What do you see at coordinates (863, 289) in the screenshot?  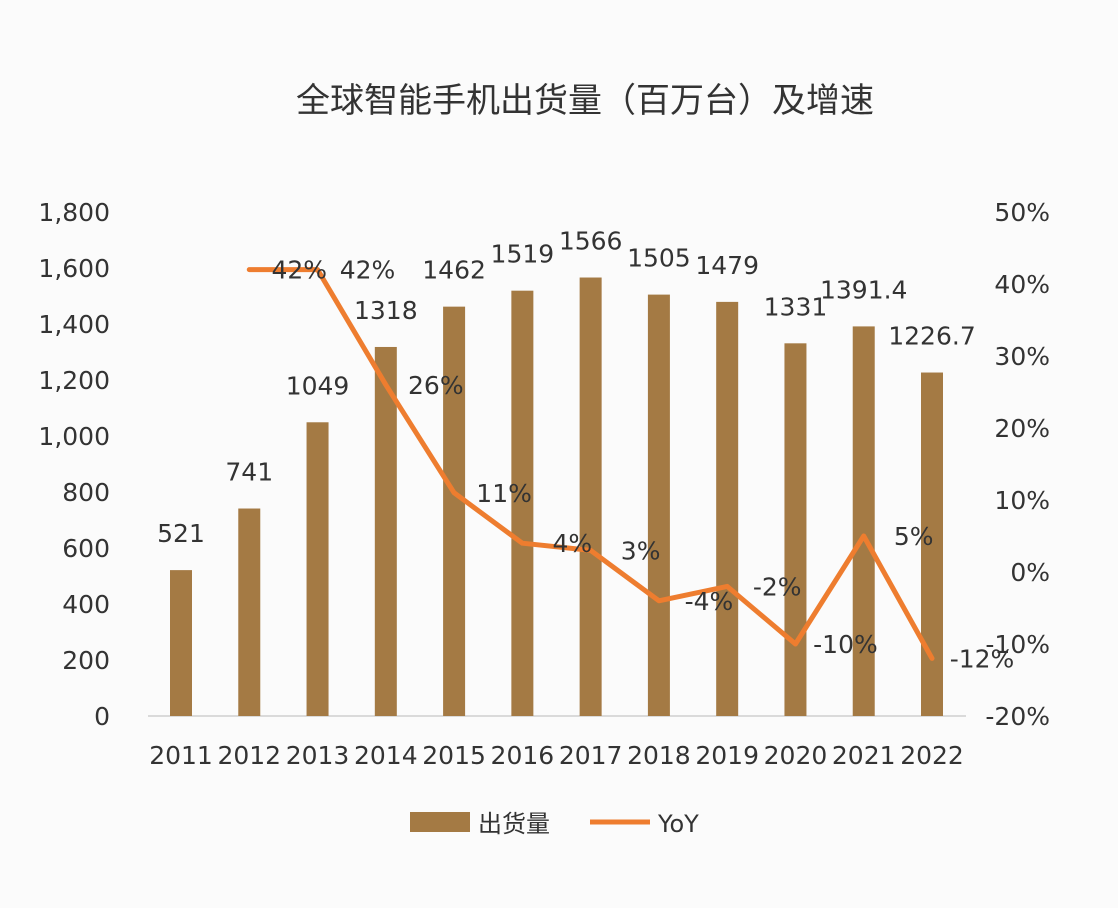 I see `bar-value-label: 1391.4` at bounding box center [863, 289].